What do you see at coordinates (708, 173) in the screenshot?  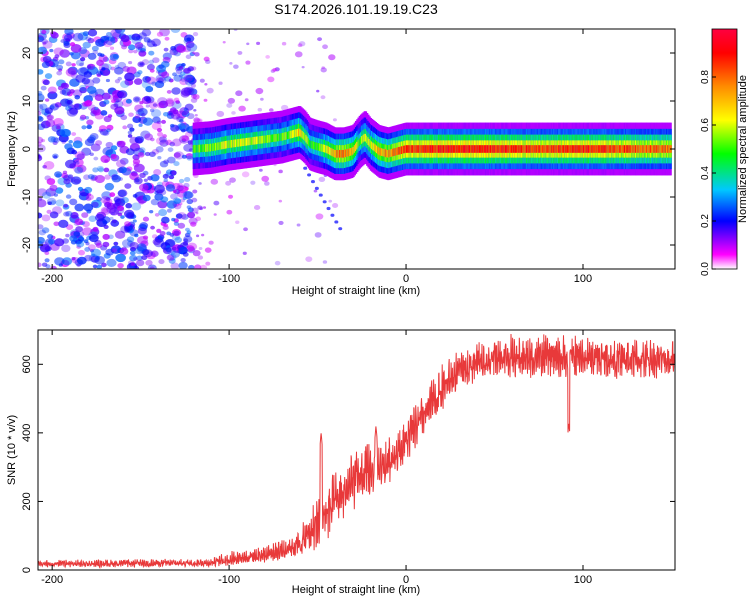 I see `colorbar-ticks: 0.0 0.2 0.4 0.6 0.8` at bounding box center [708, 173].